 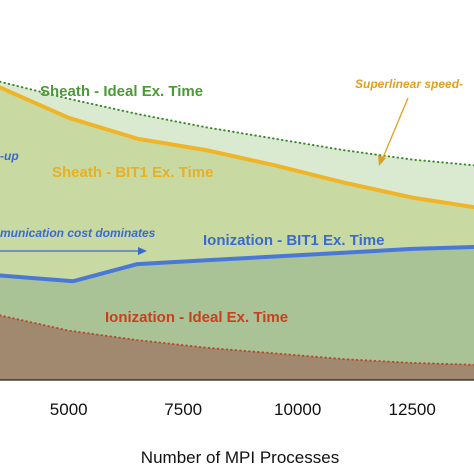 What do you see at coordinates (69, 409) in the screenshot?
I see `x-tick-label: 5000` at bounding box center [69, 409].